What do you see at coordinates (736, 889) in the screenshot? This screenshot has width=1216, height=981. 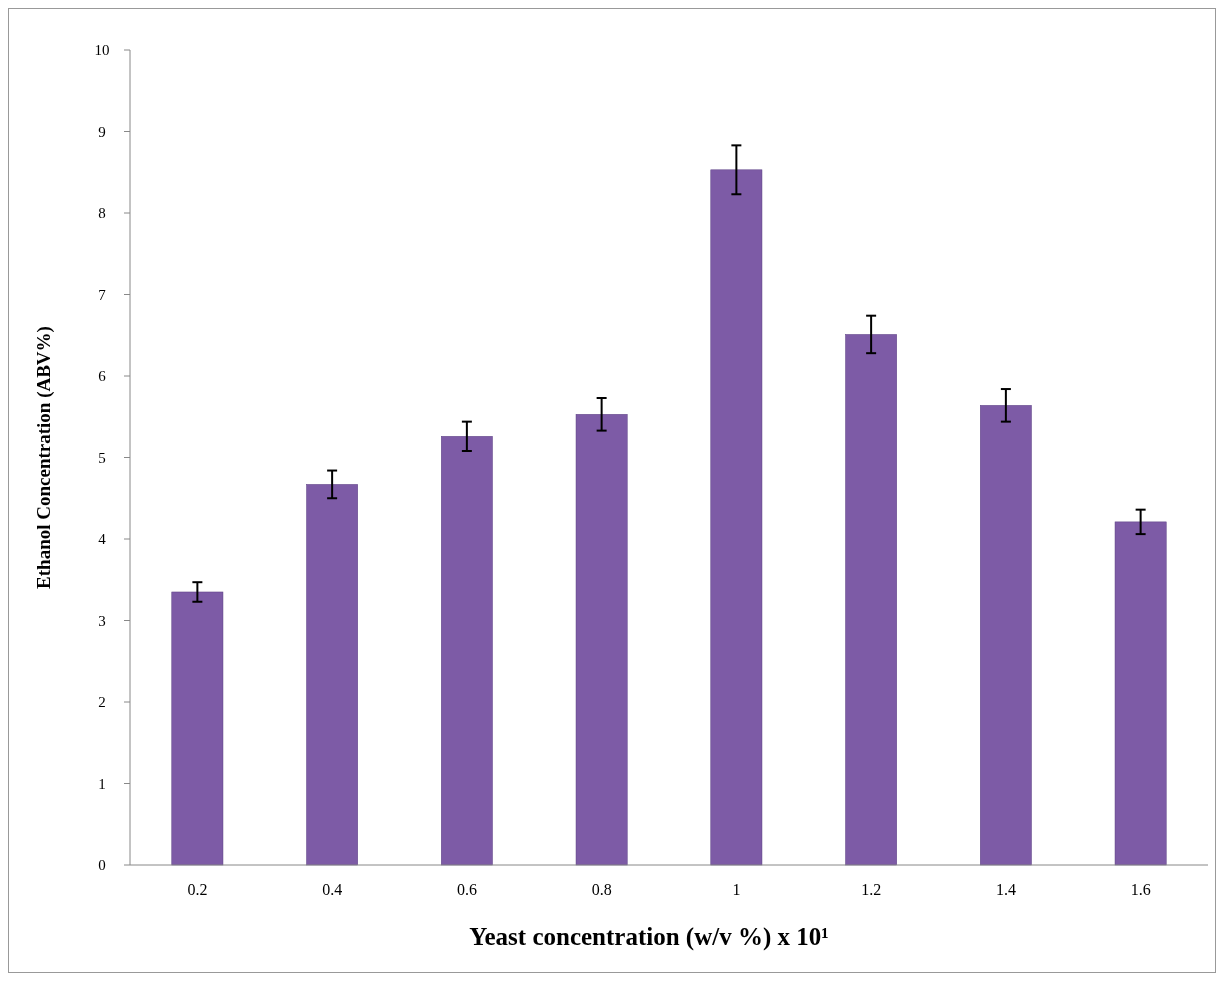 I see `x-tick-label: 1` at bounding box center [736, 889].